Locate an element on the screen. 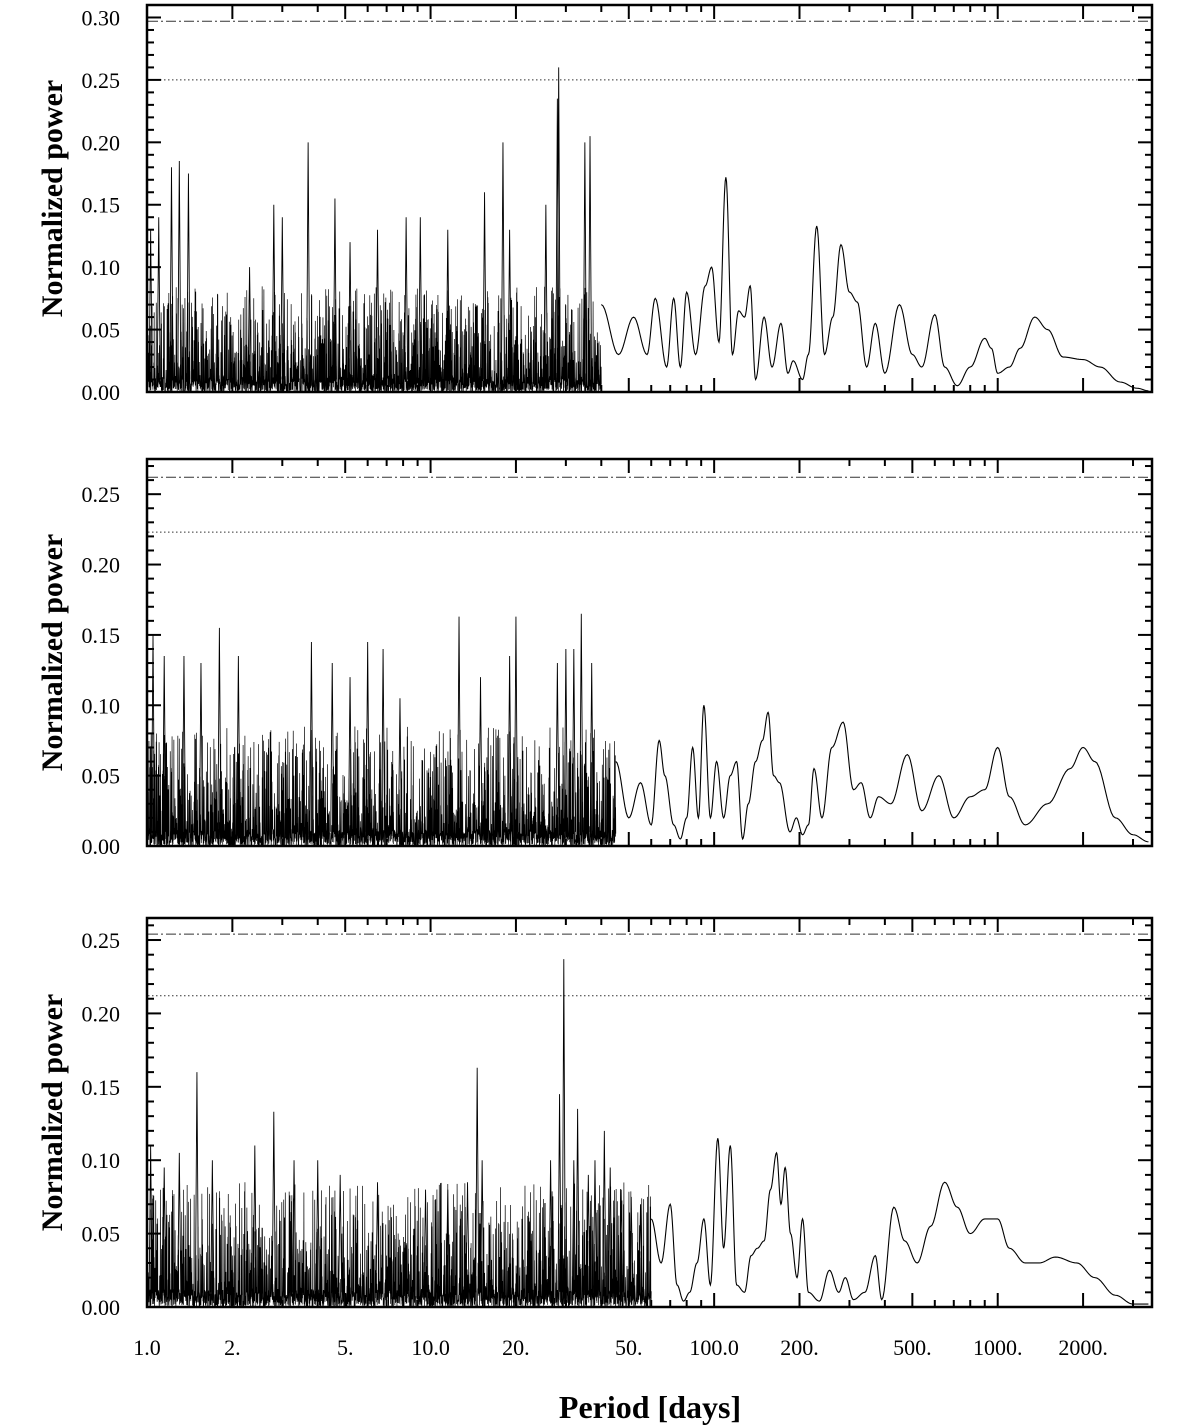  x-tick-label: 1.0 is located at coordinates (147, 1347).